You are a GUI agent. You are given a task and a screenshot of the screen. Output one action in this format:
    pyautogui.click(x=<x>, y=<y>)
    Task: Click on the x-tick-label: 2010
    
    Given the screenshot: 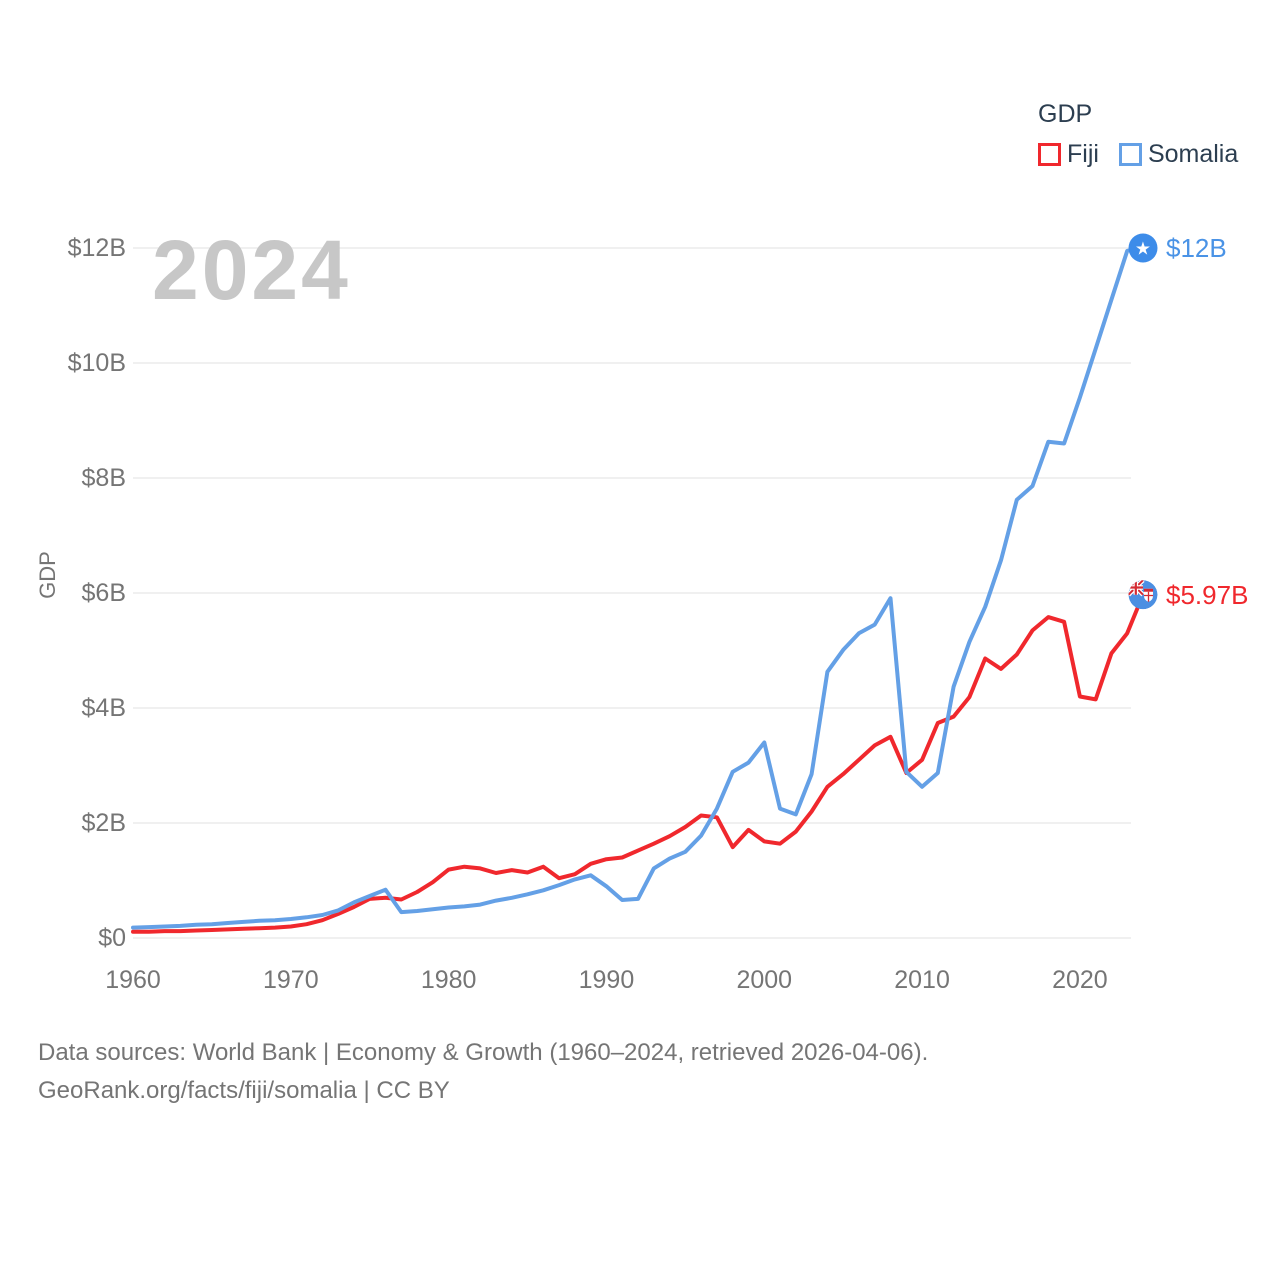 What is the action you would take?
    pyautogui.click(x=922, y=980)
    